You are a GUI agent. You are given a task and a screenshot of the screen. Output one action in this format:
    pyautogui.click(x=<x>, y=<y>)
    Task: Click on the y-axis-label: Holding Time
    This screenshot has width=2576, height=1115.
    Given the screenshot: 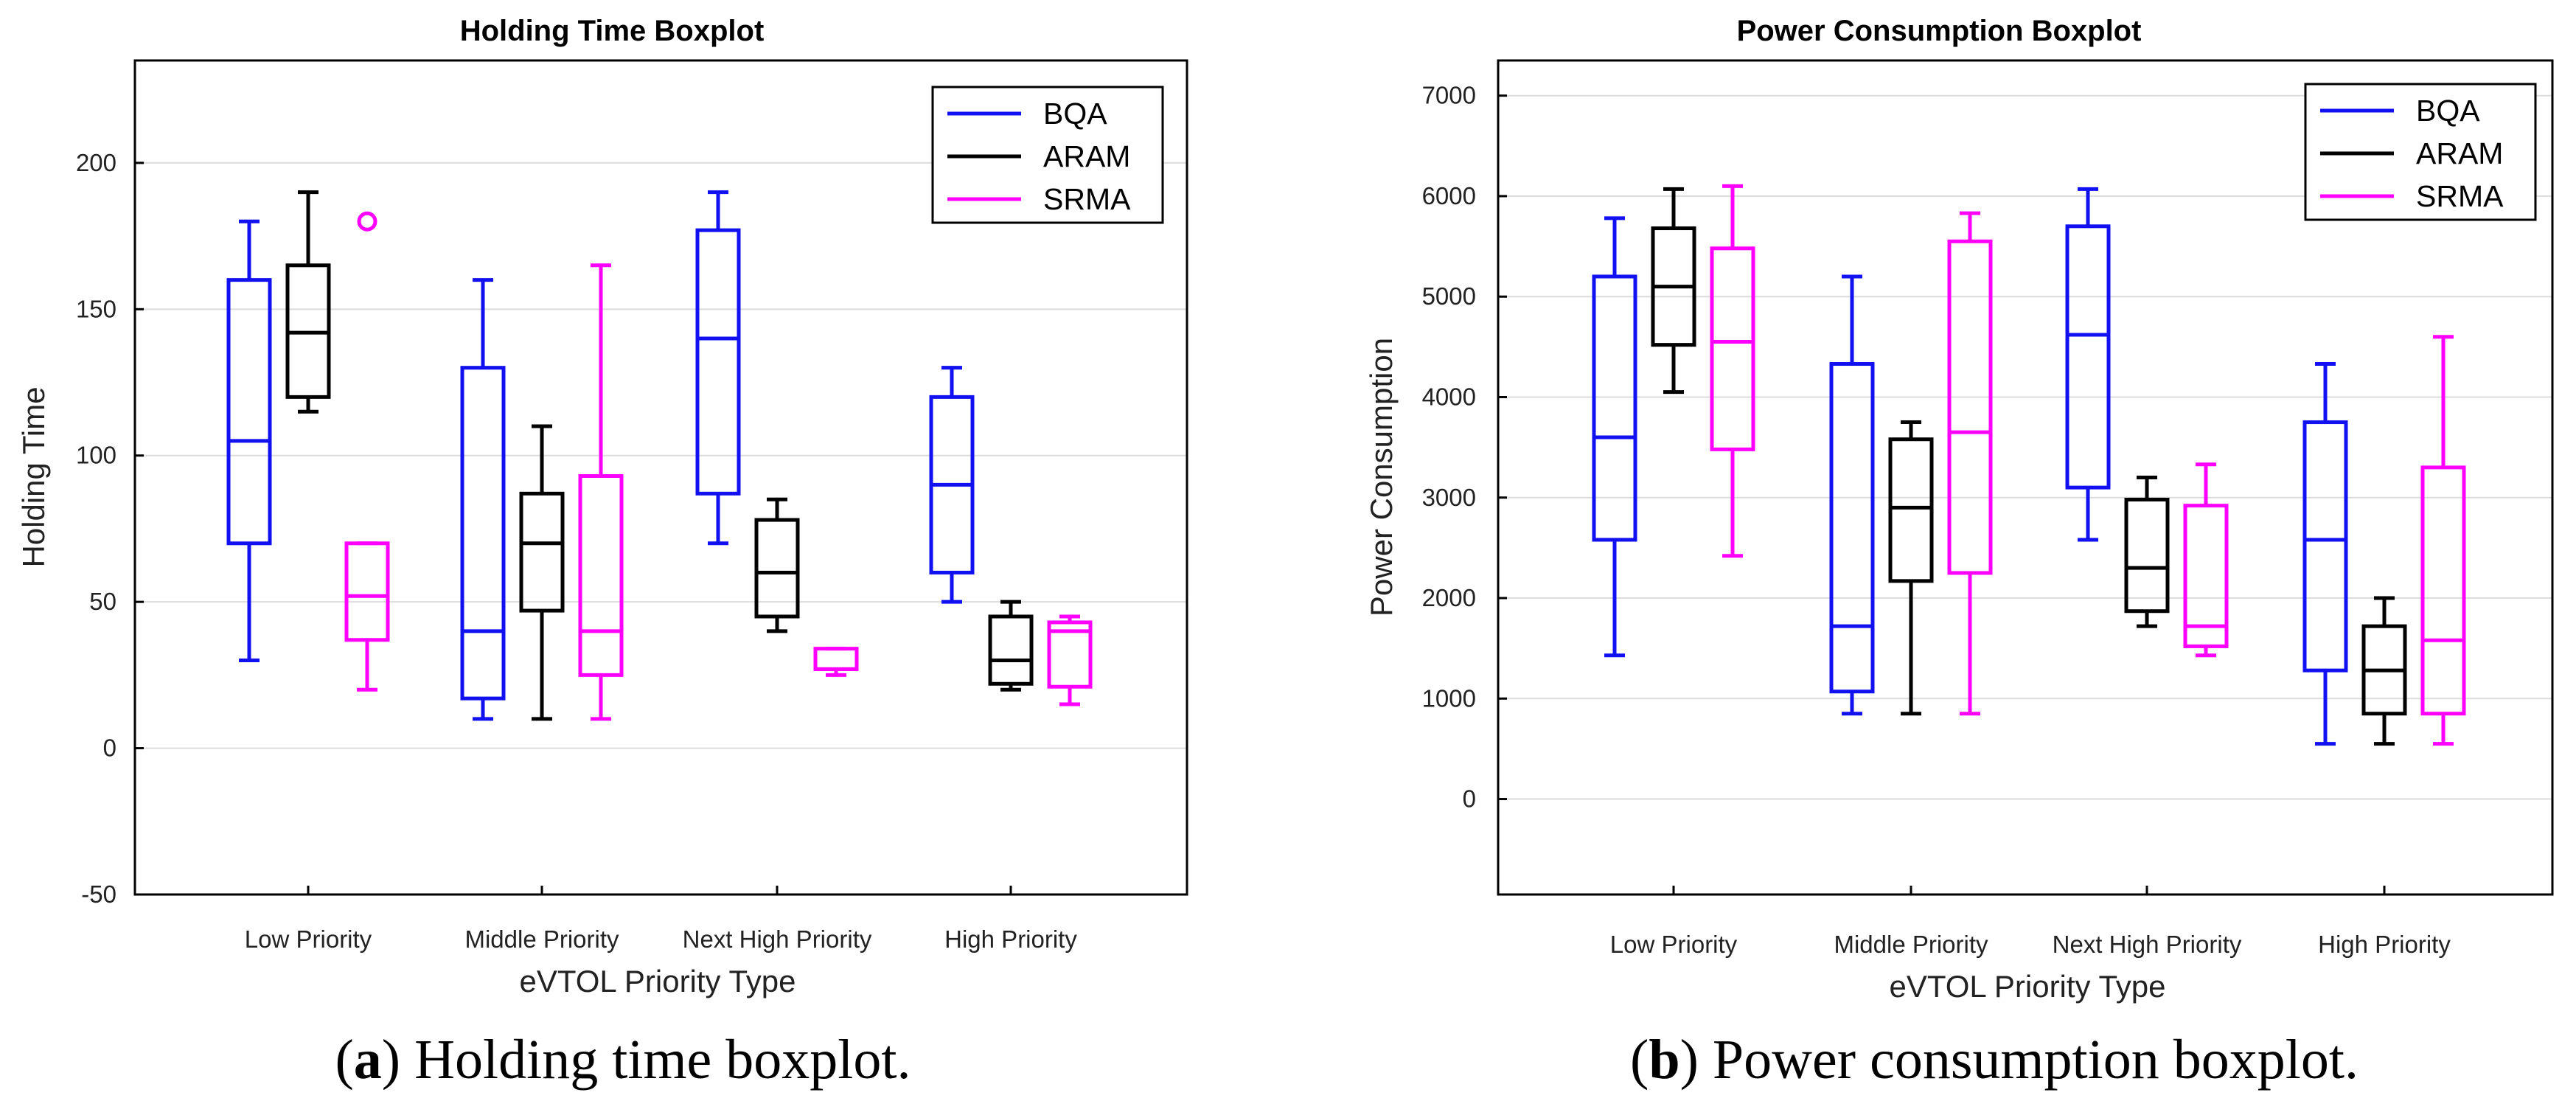 What is the action you would take?
    pyautogui.click(x=33, y=476)
    